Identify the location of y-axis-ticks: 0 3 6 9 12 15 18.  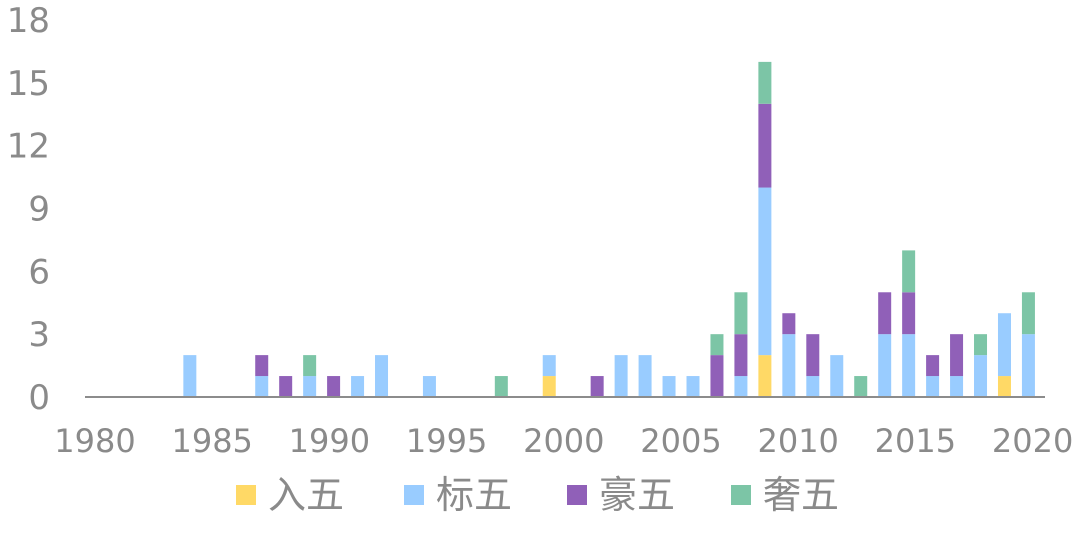
(28, 209).